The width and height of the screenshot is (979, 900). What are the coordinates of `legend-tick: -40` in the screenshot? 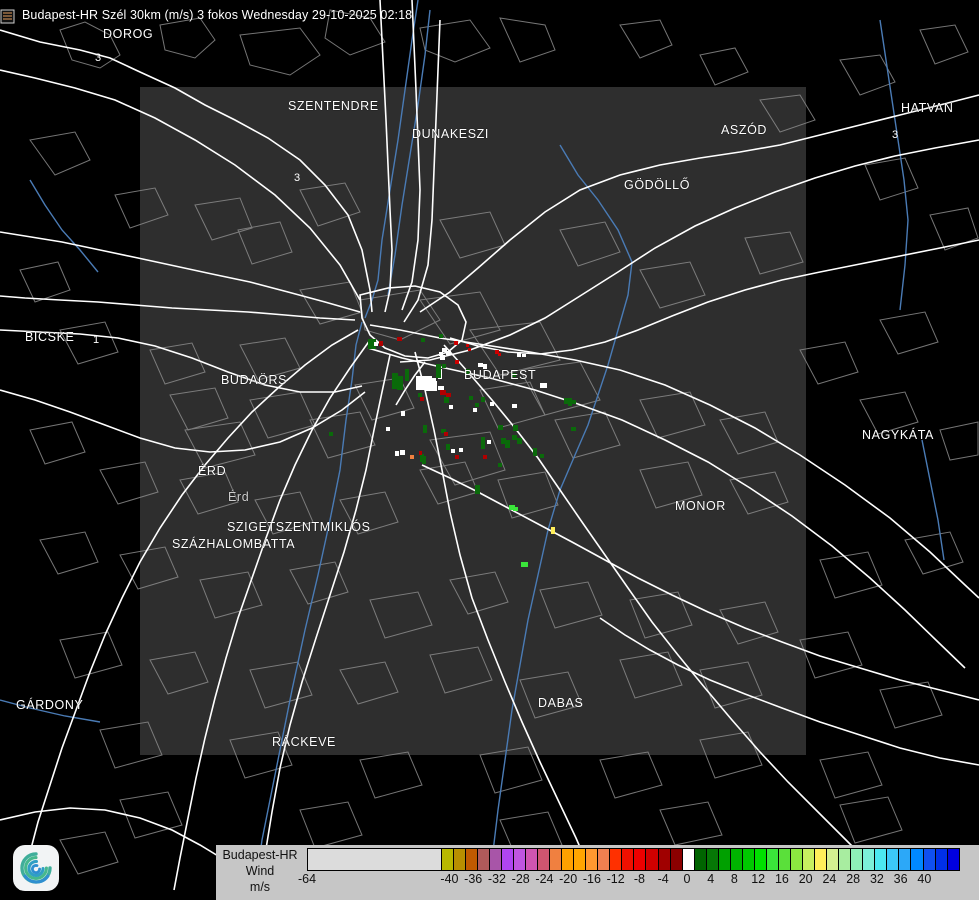 It's located at (449, 879).